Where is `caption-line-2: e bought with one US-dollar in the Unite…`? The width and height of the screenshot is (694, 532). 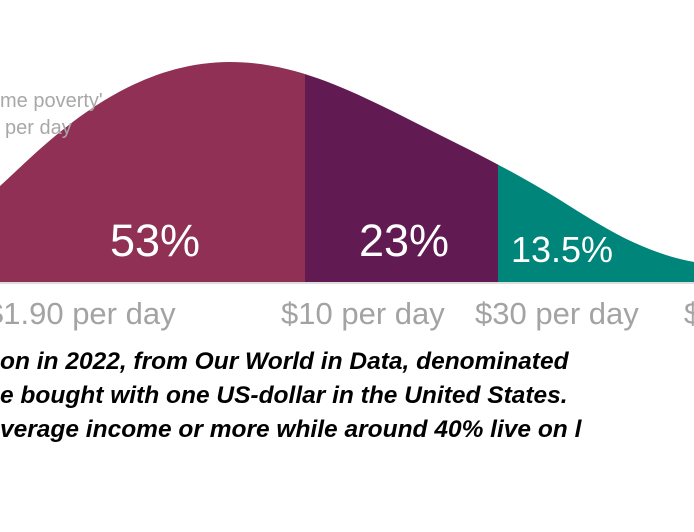
caption-line-2: e bought with one US-dollar in the Unite… is located at coordinates (284, 395).